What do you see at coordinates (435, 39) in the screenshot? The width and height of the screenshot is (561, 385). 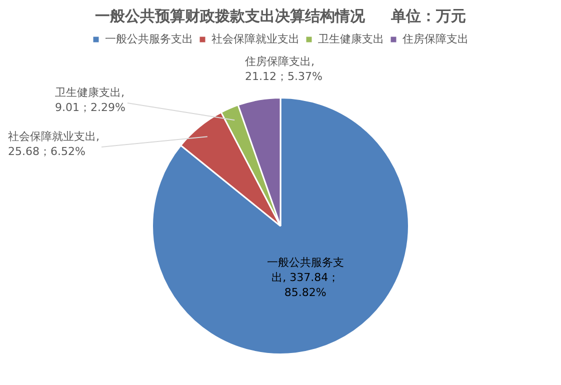 I see `legend-label: 住房保障支出` at bounding box center [435, 39].